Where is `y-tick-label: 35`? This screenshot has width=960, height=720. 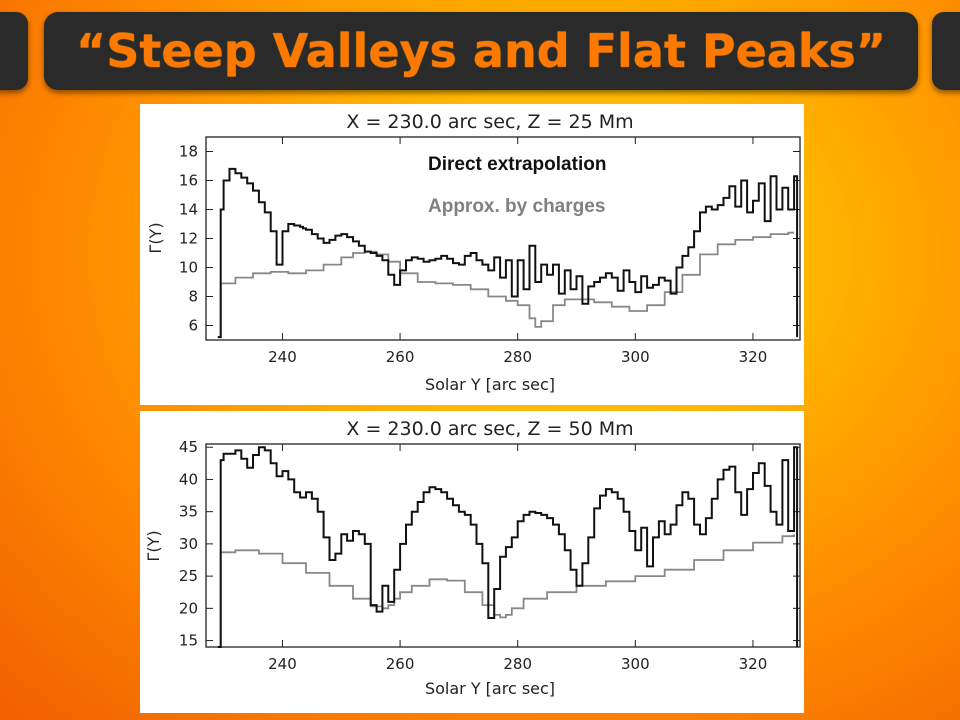 y-tick-label: 35 is located at coordinates (188, 512).